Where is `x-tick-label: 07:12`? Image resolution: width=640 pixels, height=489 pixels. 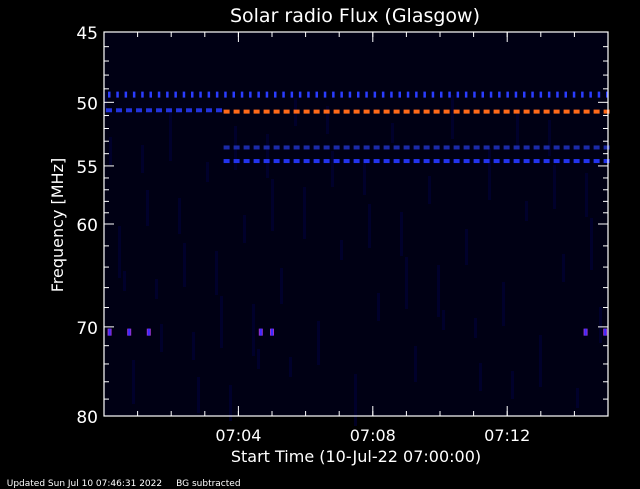 x-tick-label: 07:12 is located at coordinates (507, 435).